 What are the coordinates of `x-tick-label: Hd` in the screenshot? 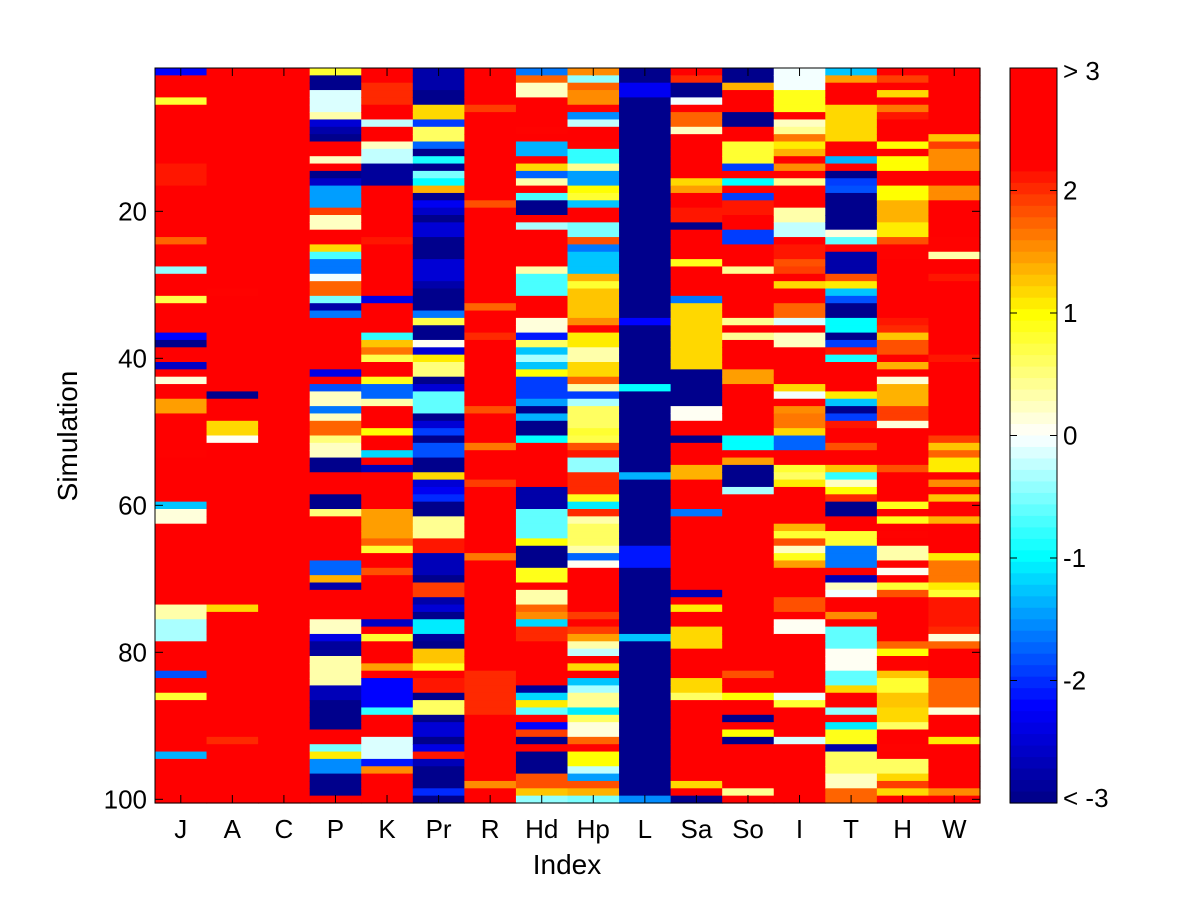 It's located at (541, 829).